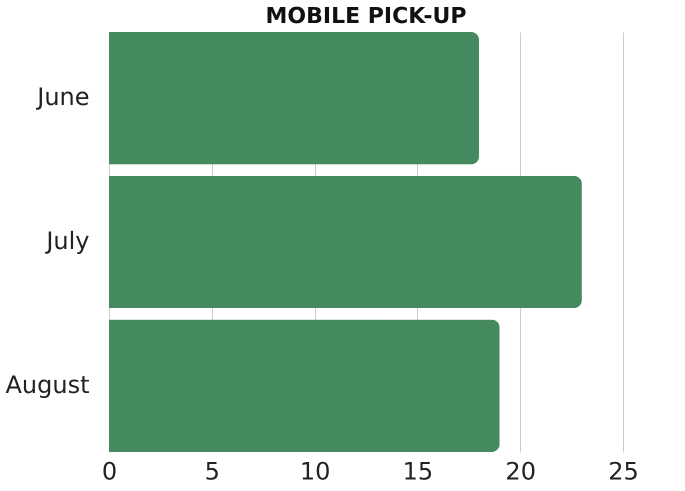 The image size is (685, 491). Describe the element at coordinates (623, 472) in the screenshot. I see `x-tick-label: 25` at that location.